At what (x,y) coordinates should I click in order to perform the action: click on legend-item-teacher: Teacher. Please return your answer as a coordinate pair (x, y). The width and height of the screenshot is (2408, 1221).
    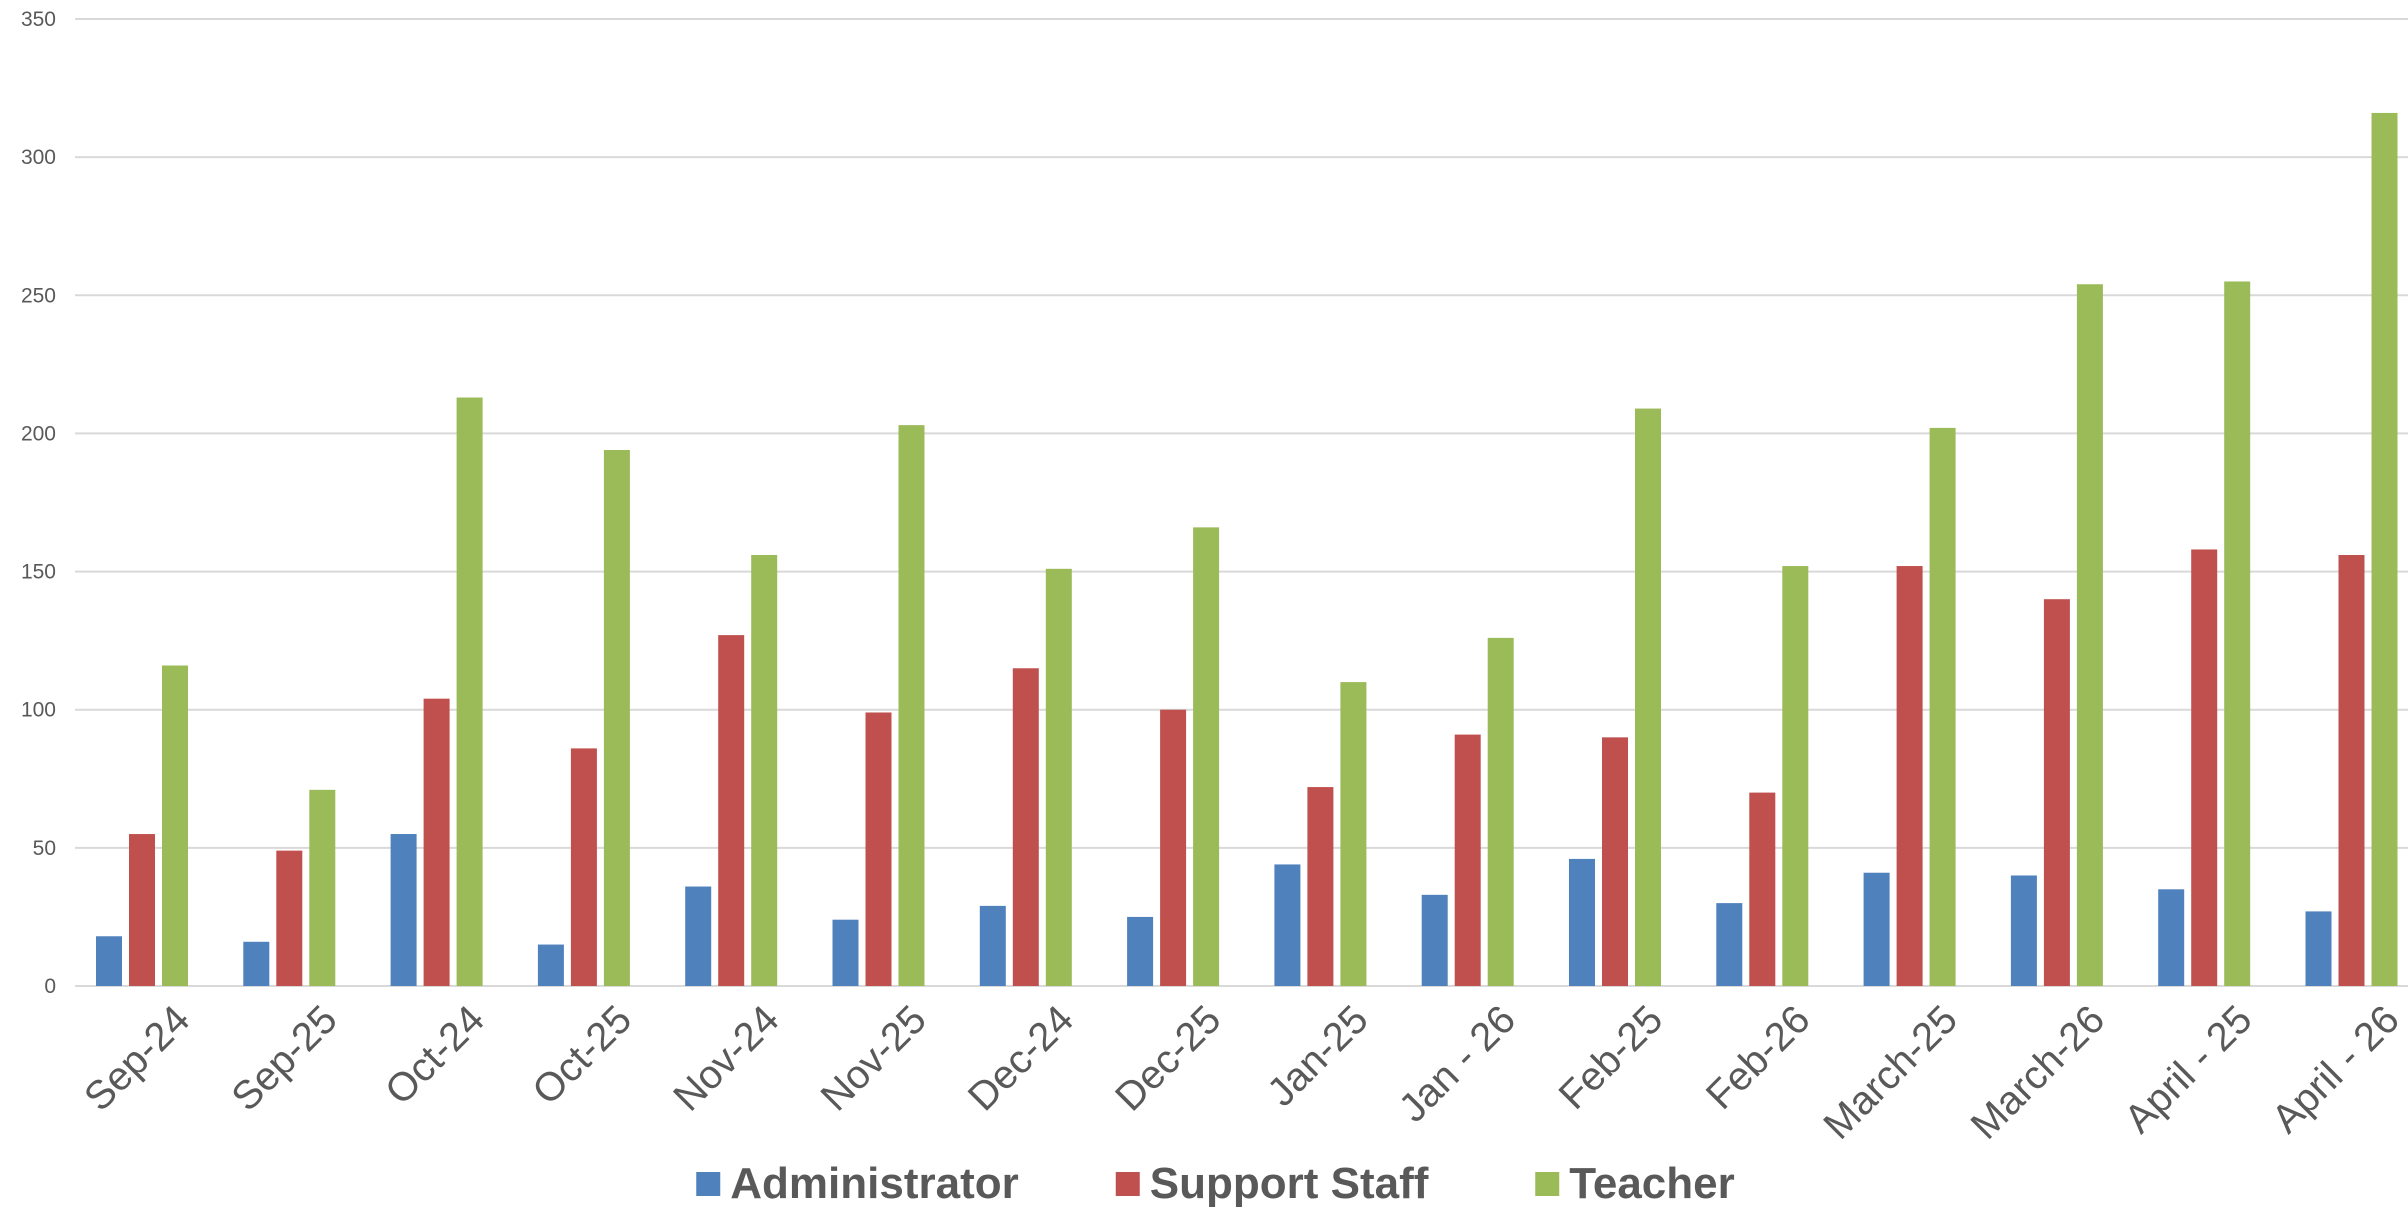
    Looking at the image, I should click on (1635, 1183).